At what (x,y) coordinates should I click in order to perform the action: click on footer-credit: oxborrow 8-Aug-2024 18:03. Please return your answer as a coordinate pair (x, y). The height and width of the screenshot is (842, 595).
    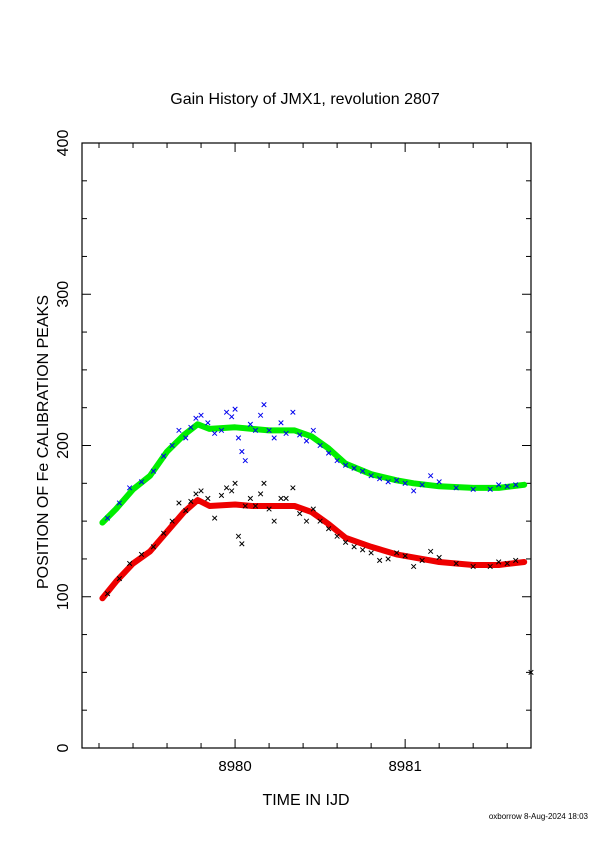
    Looking at the image, I should click on (539, 816).